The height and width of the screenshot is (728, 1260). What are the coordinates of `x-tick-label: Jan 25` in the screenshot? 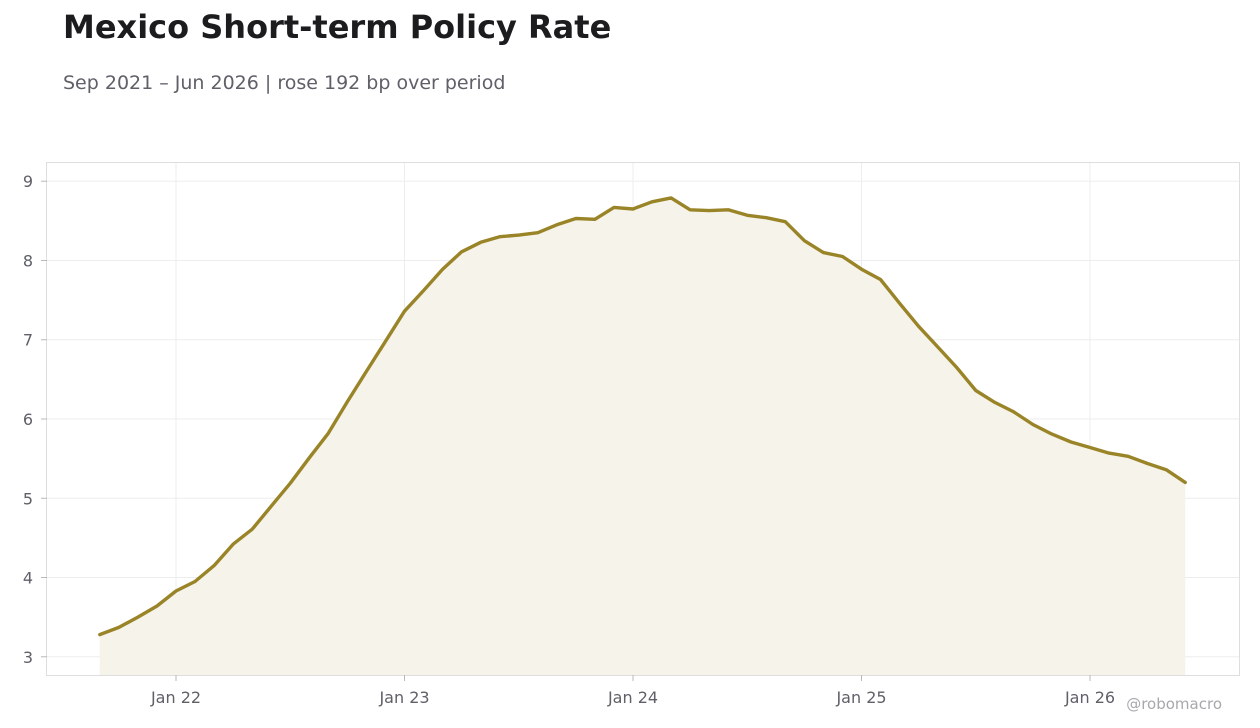 It's located at (860, 697).